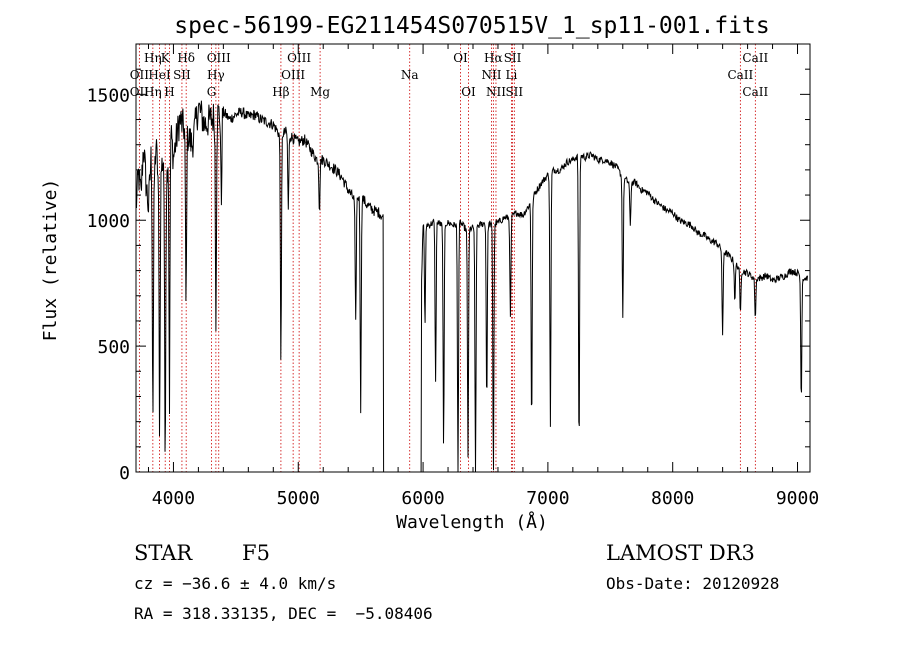 The height and width of the screenshot is (649, 900). Describe the element at coordinates (512, 75) in the screenshot. I see `line-marker-label: Li` at that location.